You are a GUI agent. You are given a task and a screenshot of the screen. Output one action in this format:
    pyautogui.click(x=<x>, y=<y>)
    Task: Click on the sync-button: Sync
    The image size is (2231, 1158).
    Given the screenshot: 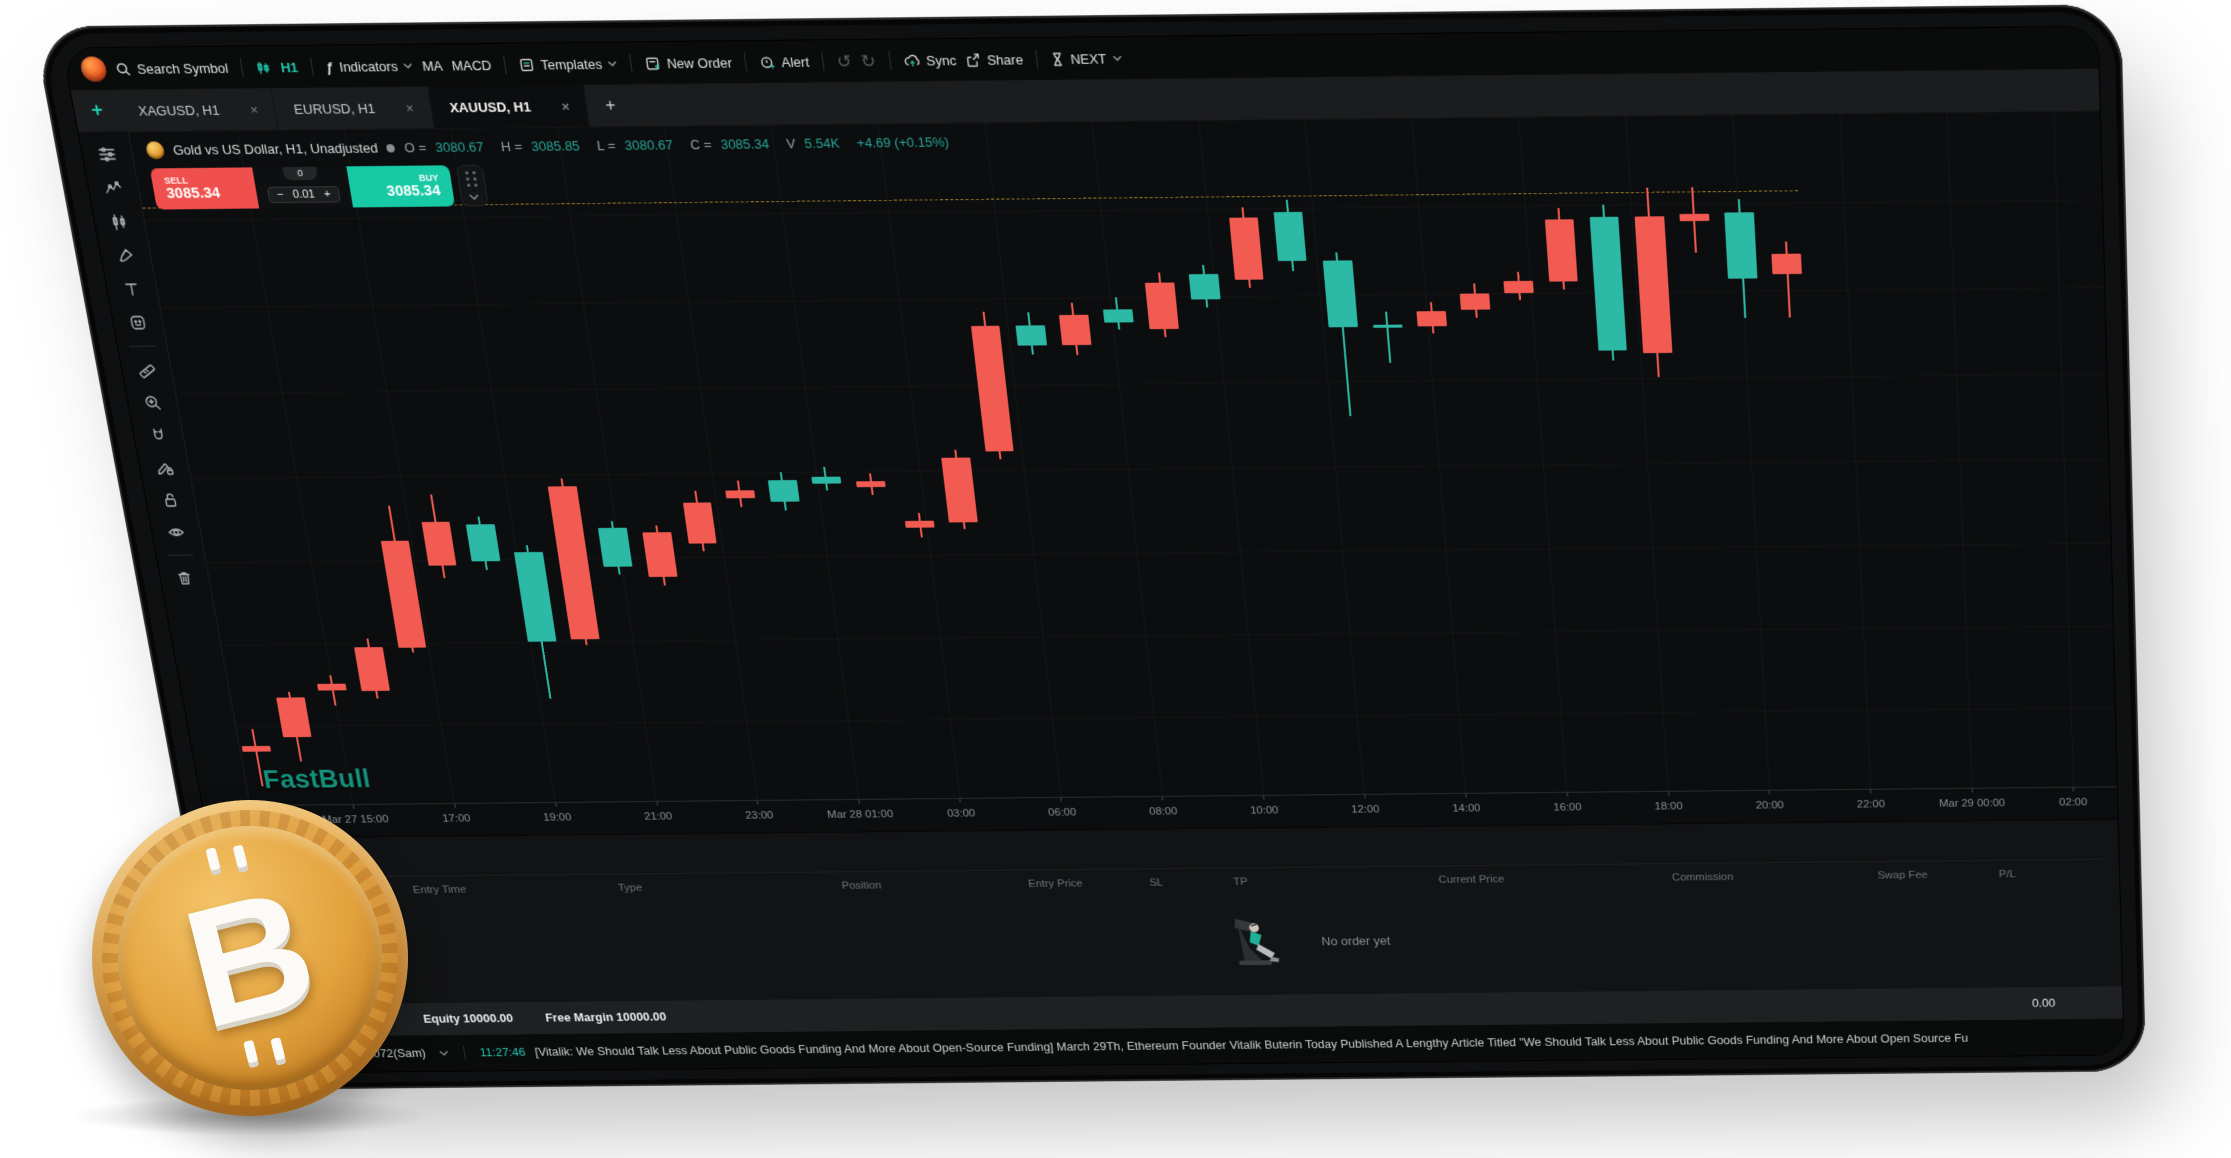 What is the action you would take?
    pyautogui.click(x=930, y=60)
    